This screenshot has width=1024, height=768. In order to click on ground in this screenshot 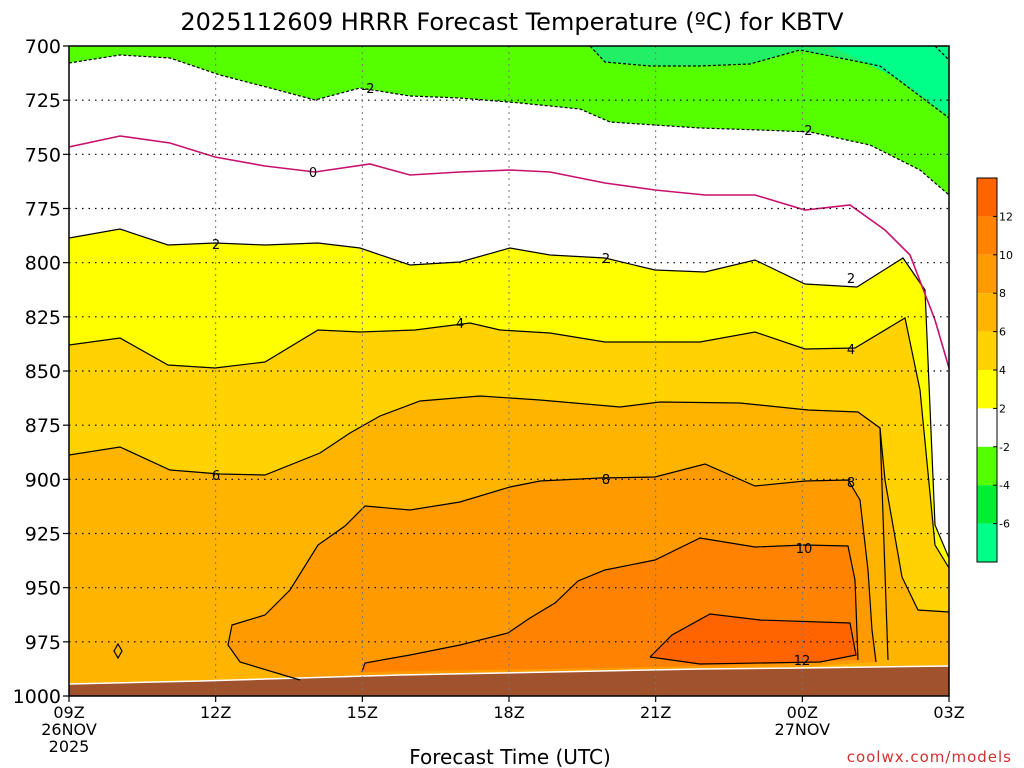, I will do `click(509, 681)`.